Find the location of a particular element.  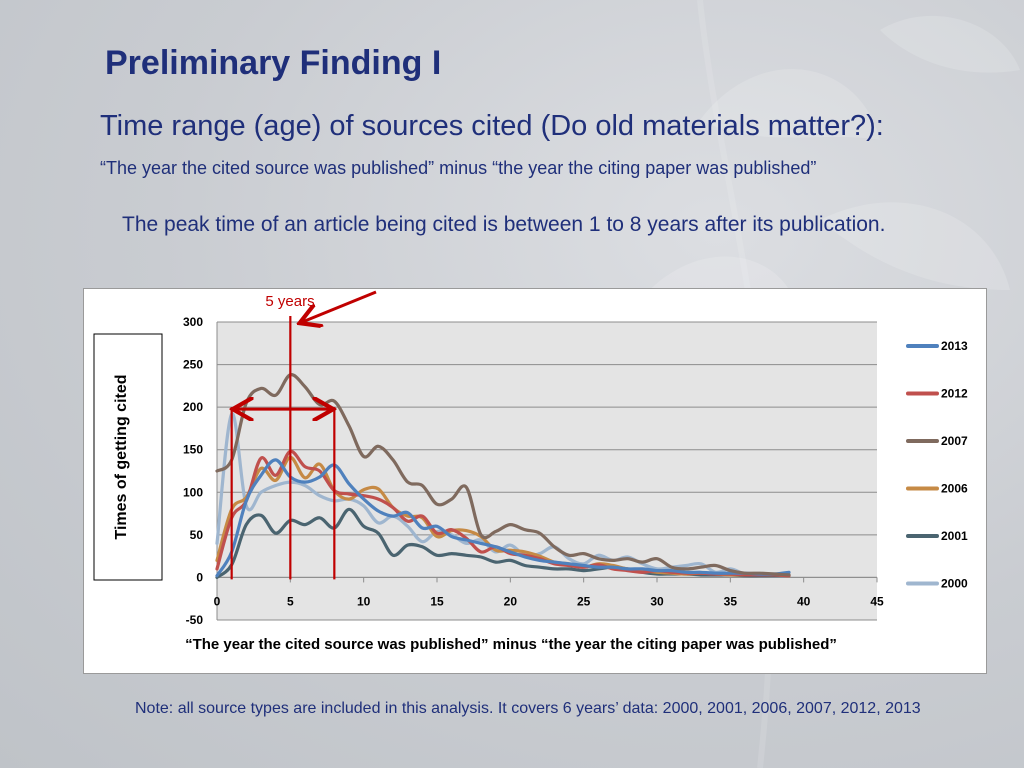

x-tick-label: 15 is located at coordinates (437, 601).